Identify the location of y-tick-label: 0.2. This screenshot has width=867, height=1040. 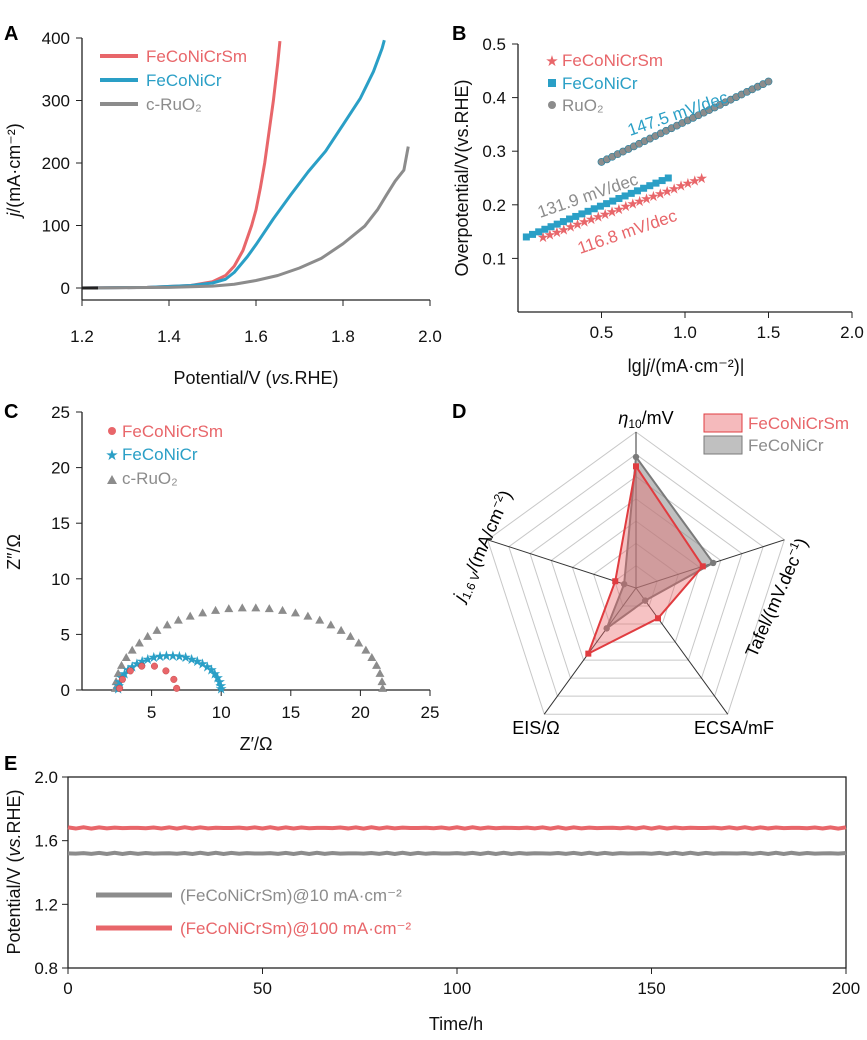
(494, 205).